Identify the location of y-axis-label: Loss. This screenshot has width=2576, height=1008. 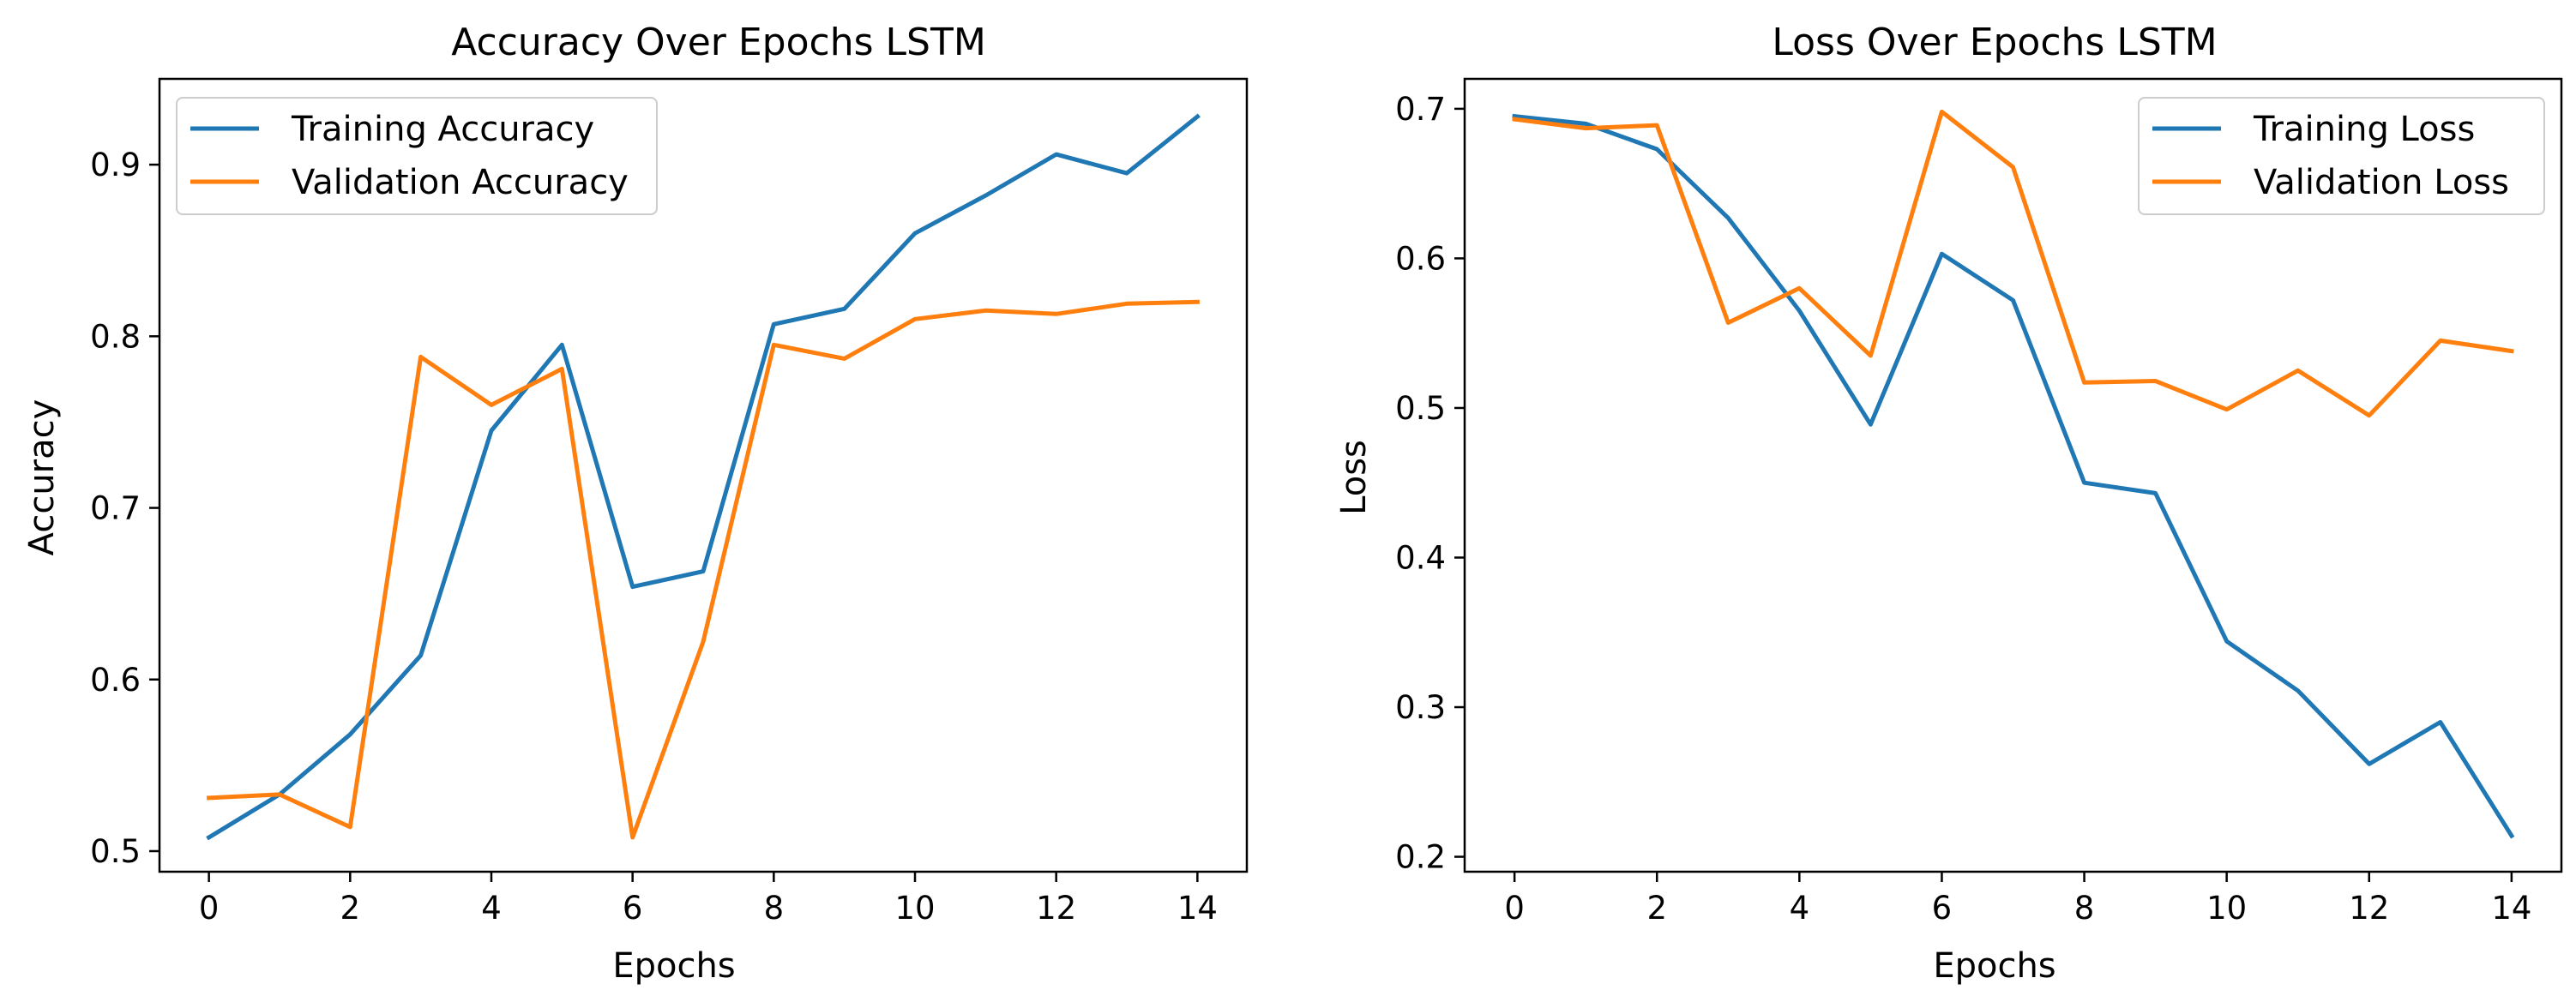
(1354, 477).